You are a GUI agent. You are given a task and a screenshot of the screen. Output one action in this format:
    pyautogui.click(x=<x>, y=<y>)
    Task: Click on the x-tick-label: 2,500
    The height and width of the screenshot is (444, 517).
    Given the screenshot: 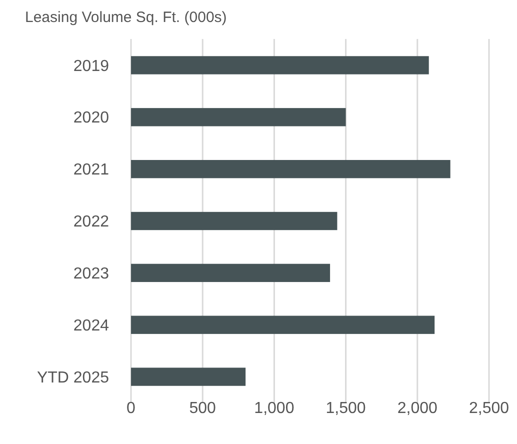 What is the action you would take?
    pyautogui.click(x=489, y=408)
    